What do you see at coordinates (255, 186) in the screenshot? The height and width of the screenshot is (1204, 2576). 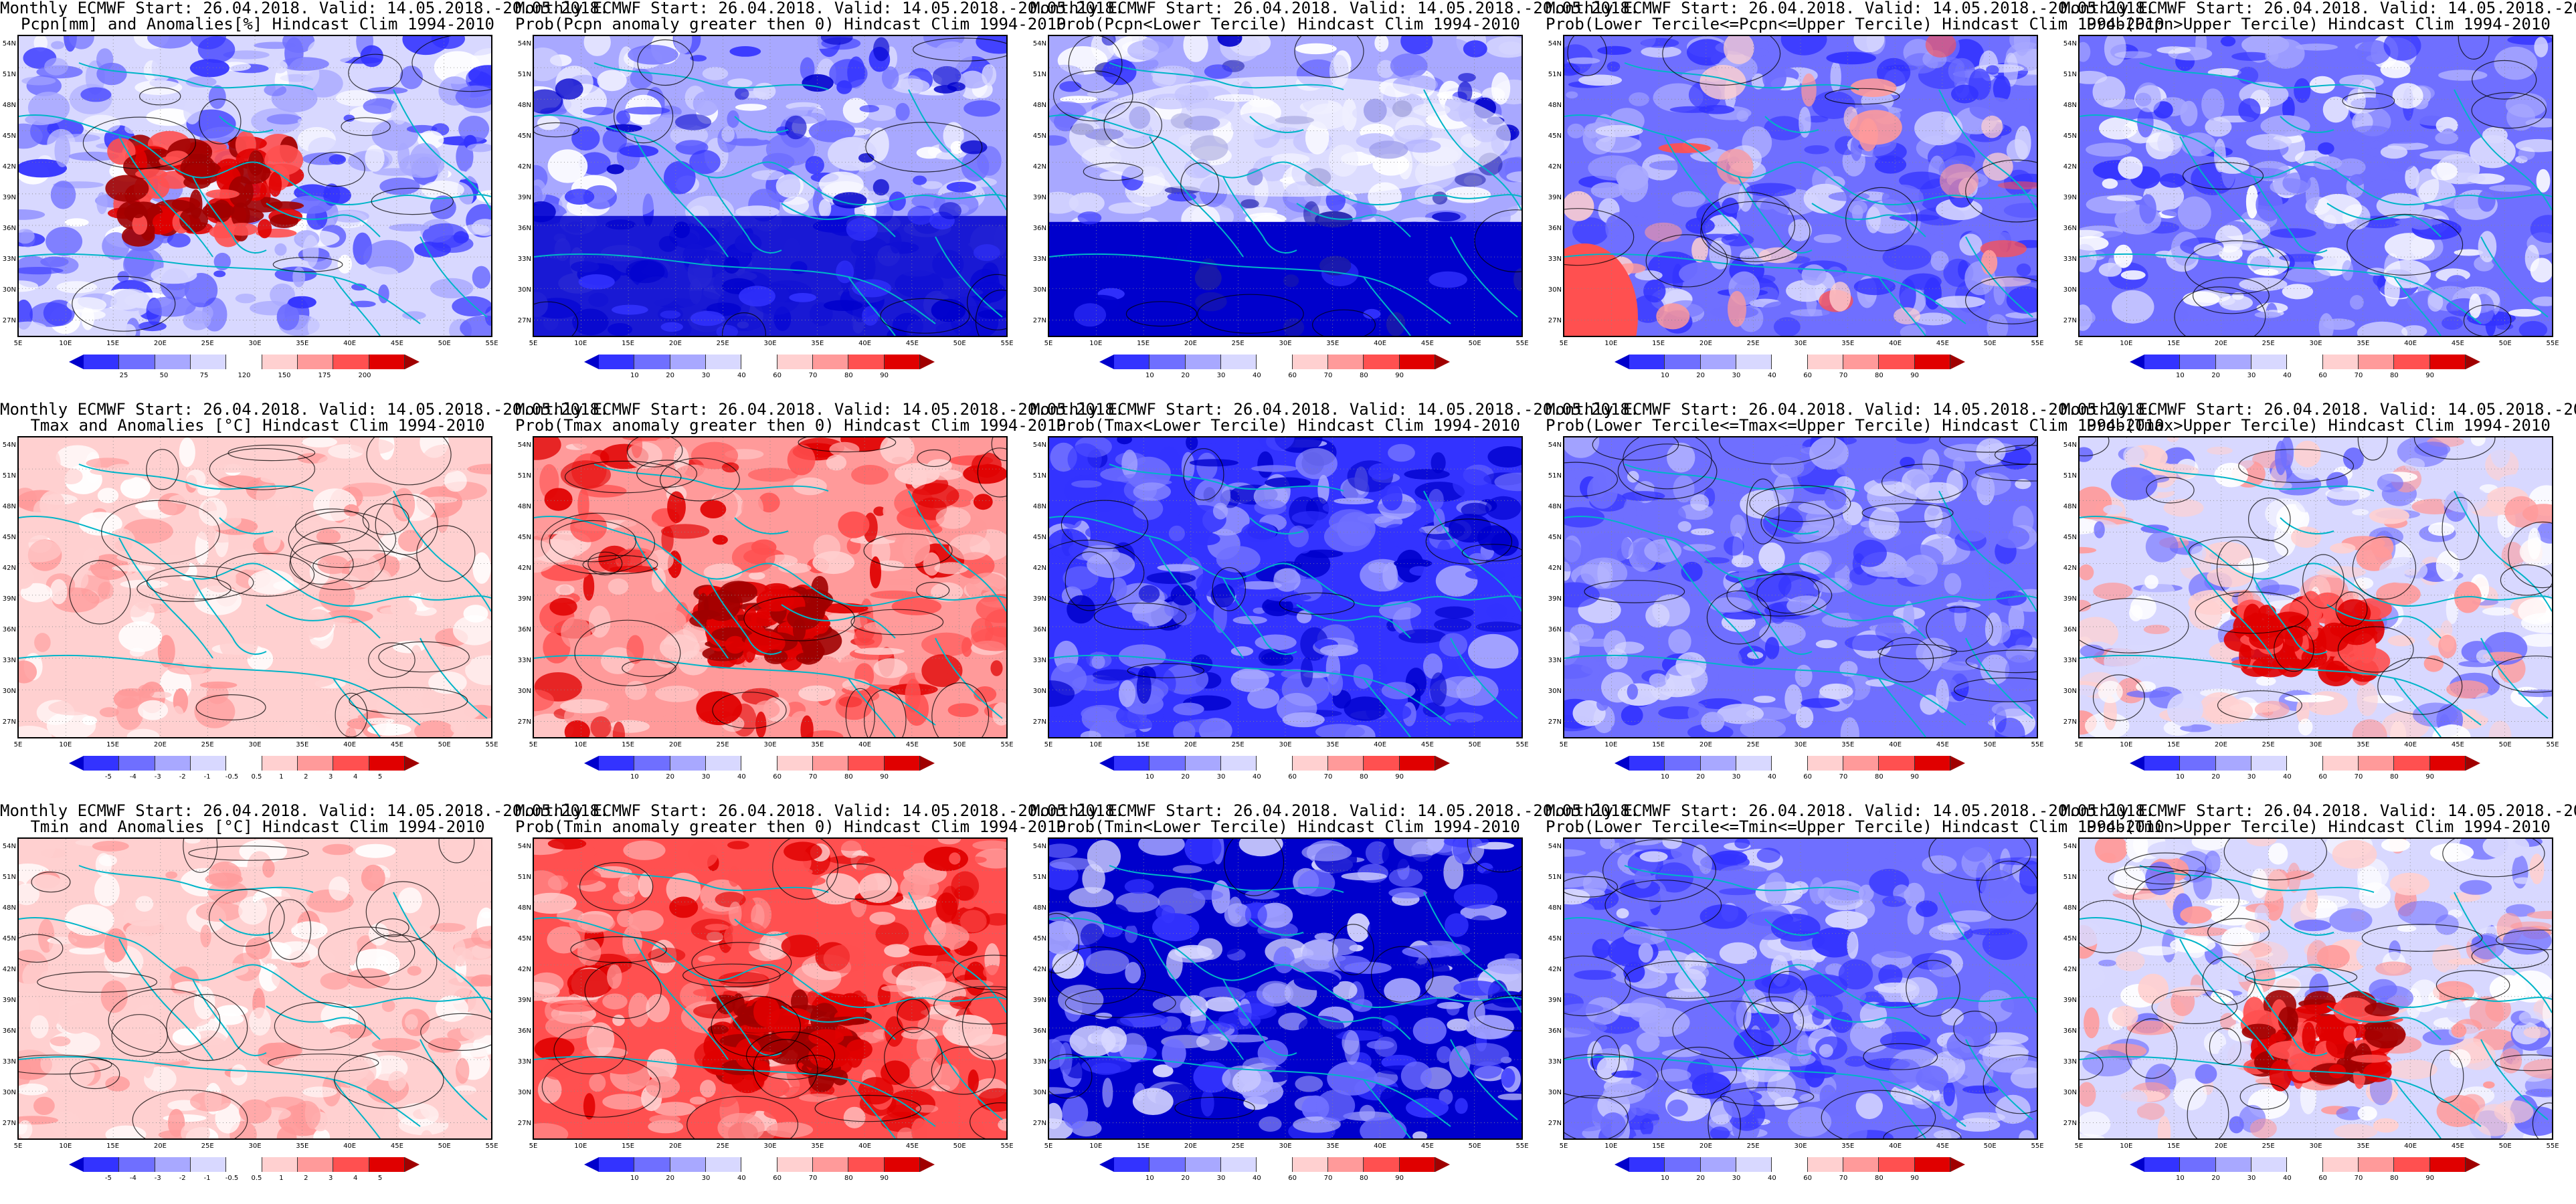 I see `map-field` at bounding box center [255, 186].